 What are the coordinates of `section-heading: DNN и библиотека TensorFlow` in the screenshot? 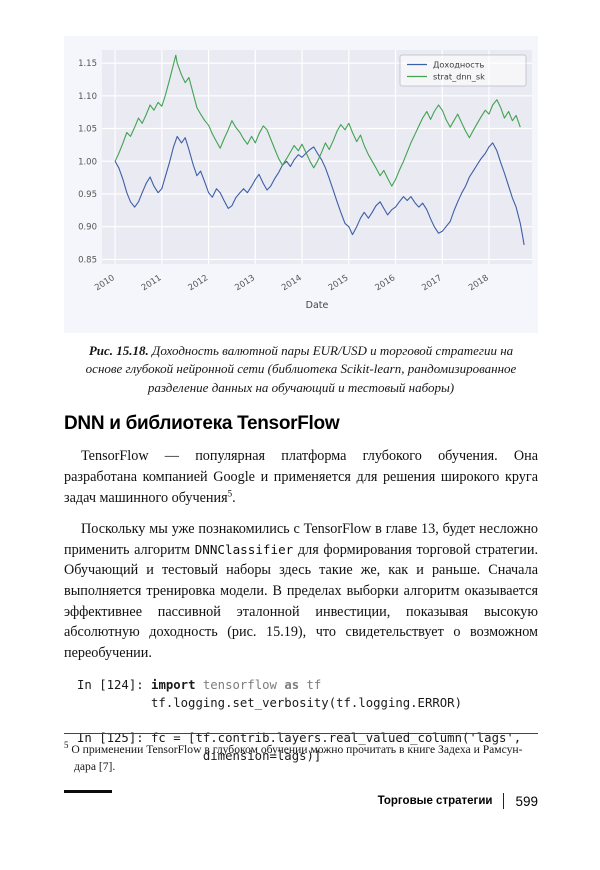 It's located at (202, 424).